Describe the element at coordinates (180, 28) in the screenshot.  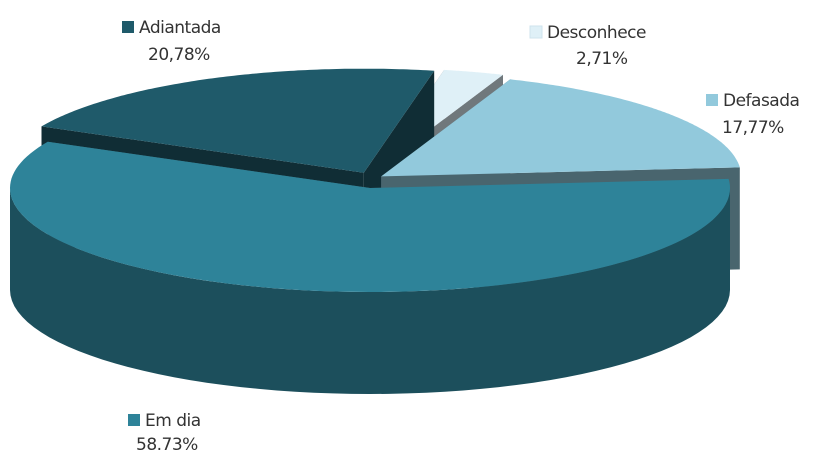
I see `category-label: Adiantada` at that location.